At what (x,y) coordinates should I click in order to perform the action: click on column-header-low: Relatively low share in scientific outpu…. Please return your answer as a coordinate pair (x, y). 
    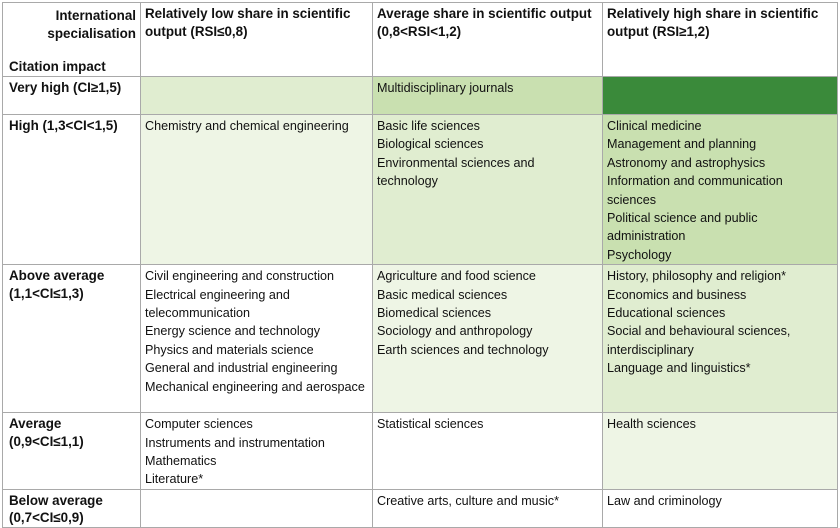
    Looking at the image, I should click on (256, 39).